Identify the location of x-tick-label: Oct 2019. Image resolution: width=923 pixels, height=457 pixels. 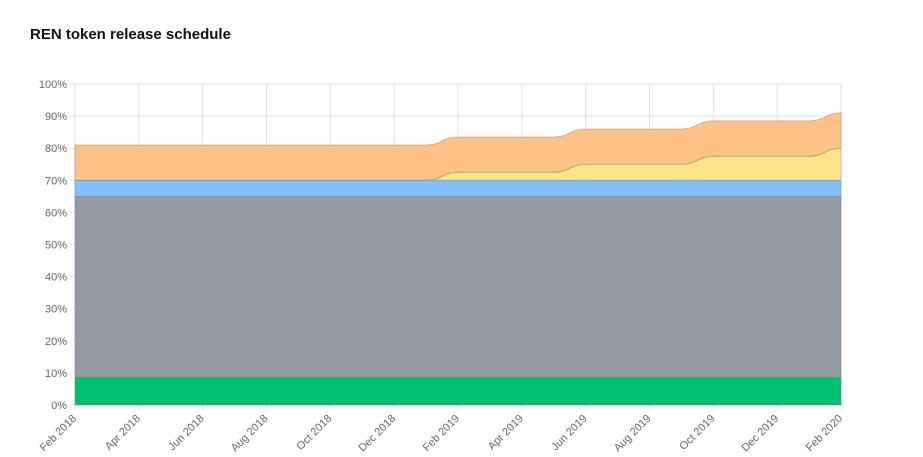
(697, 433).